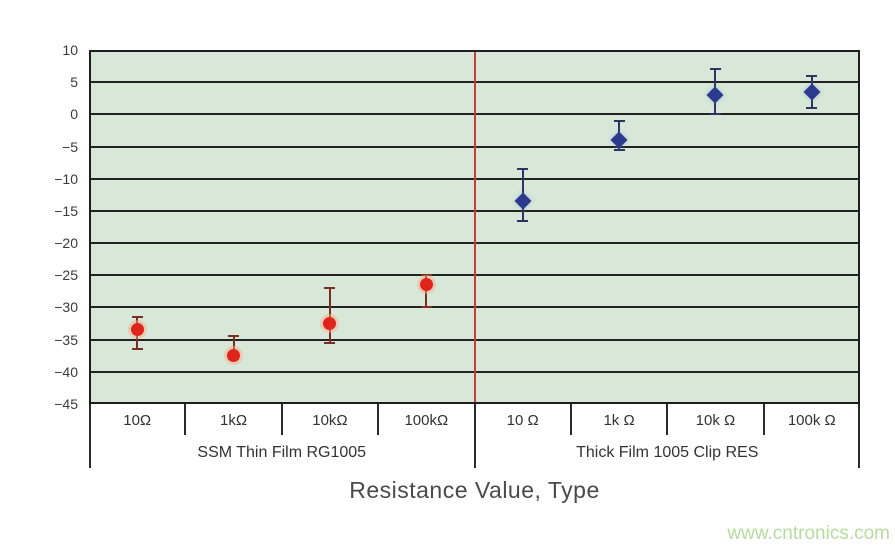 The width and height of the screenshot is (895, 554). What do you see at coordinates (40, 227) in the screenshot?
I see `y-axis: 10 5 0 −5 −10 −15 −20 −25 −30 −35 −40 −45` at bounding box center [40, 227].